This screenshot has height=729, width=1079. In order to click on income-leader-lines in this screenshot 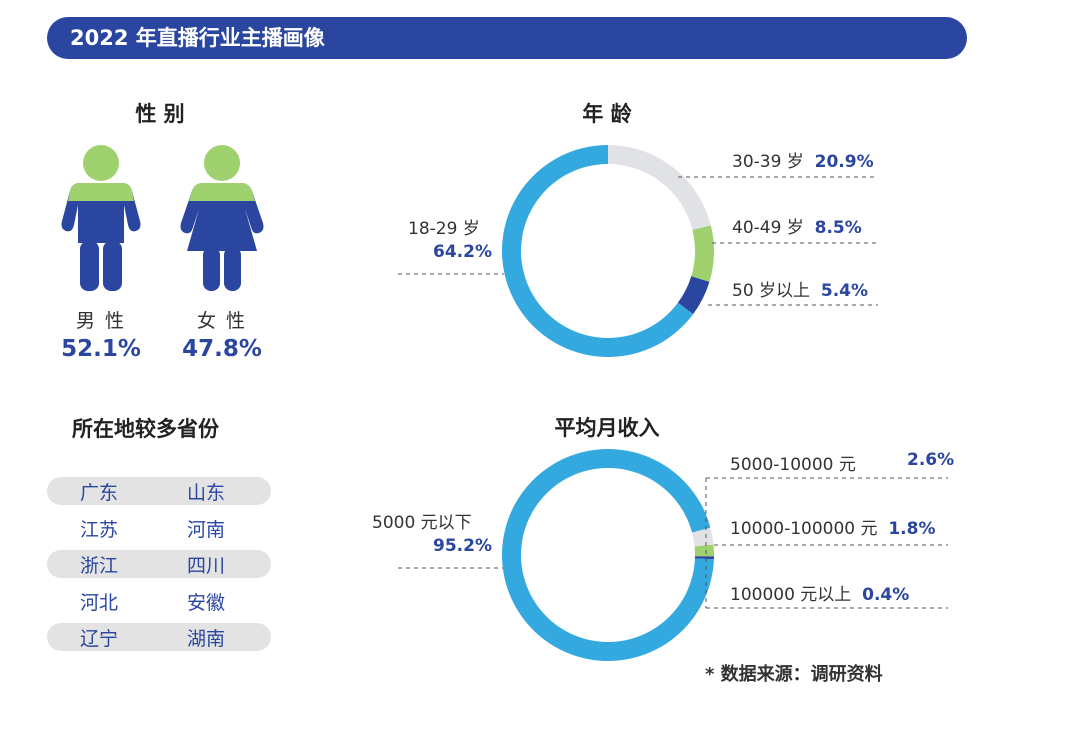, I will do `click(673, 543)`.